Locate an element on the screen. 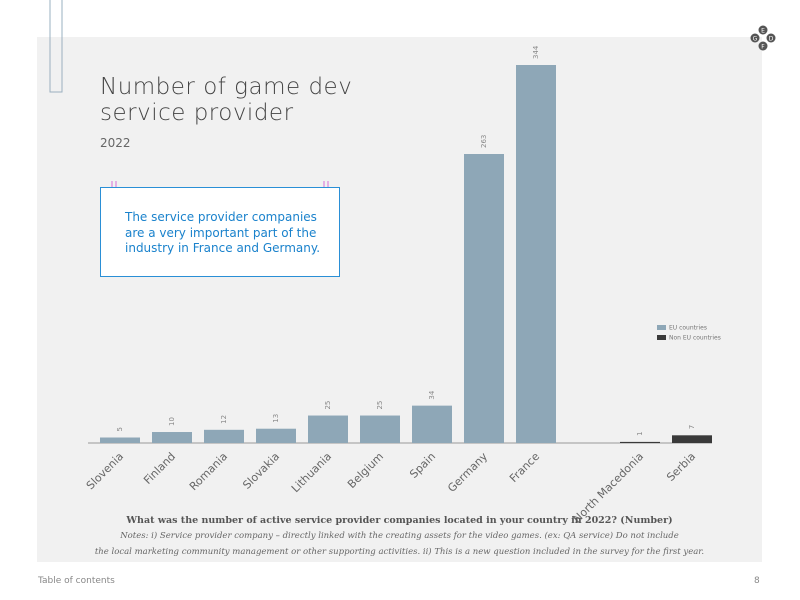 The image size is (800, 600). value-label: 344 is located at coordinates (536, 52).